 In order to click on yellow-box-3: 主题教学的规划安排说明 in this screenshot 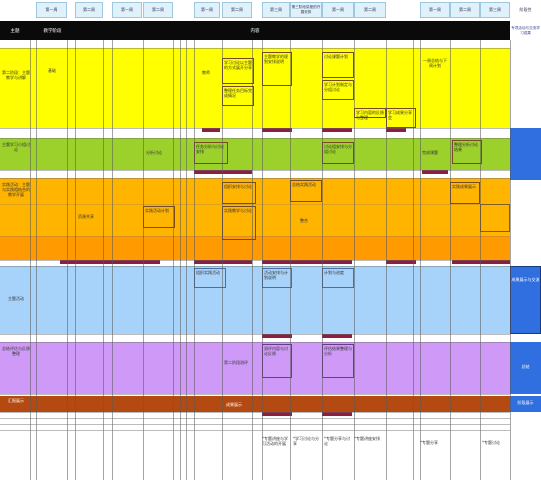, I will do `click(277, 69)`.